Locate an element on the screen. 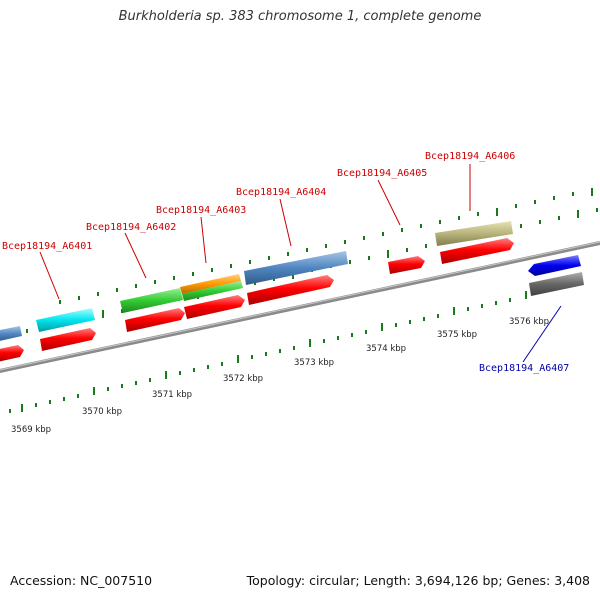 The image size is (600, 600). gene-label: Bcep18194_A6402 is located at coordinates (131, 227).